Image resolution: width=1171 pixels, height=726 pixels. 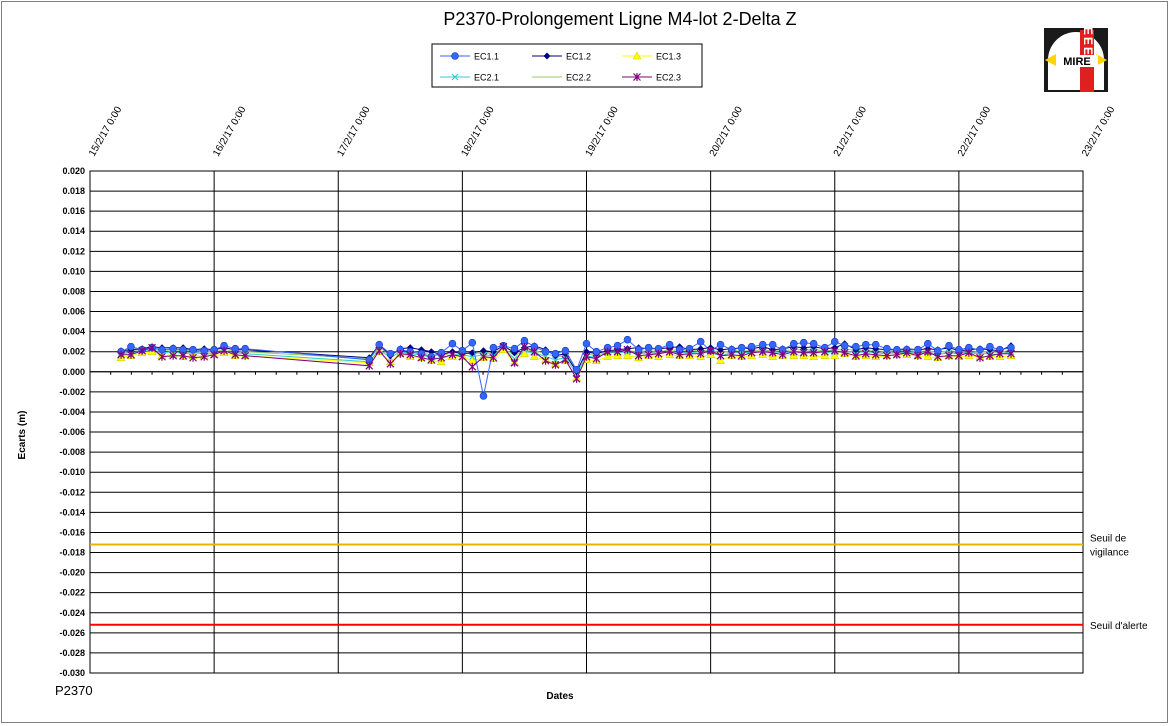 I want to click on x-tick-label: 21/2/17 0:00, so click(x=851, y=131).